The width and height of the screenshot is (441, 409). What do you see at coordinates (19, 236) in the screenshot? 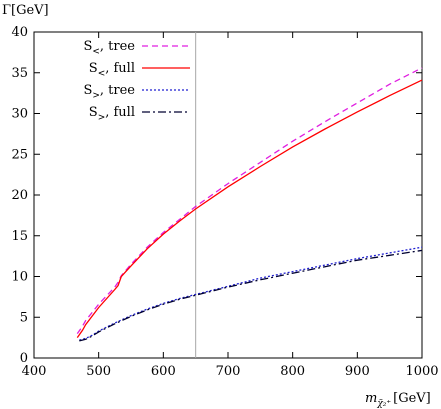
I see `y-tick-label: 15` at bounding box center [19, 236].